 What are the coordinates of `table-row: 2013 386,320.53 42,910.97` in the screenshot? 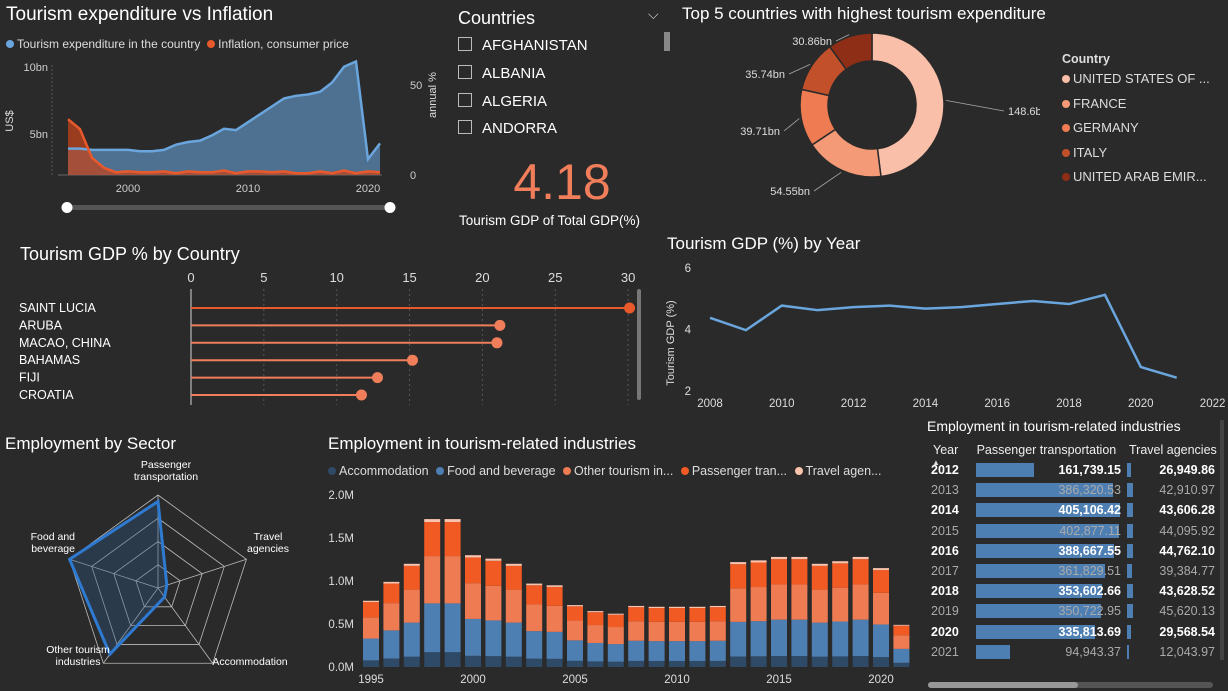 It's located at (1073, 490).